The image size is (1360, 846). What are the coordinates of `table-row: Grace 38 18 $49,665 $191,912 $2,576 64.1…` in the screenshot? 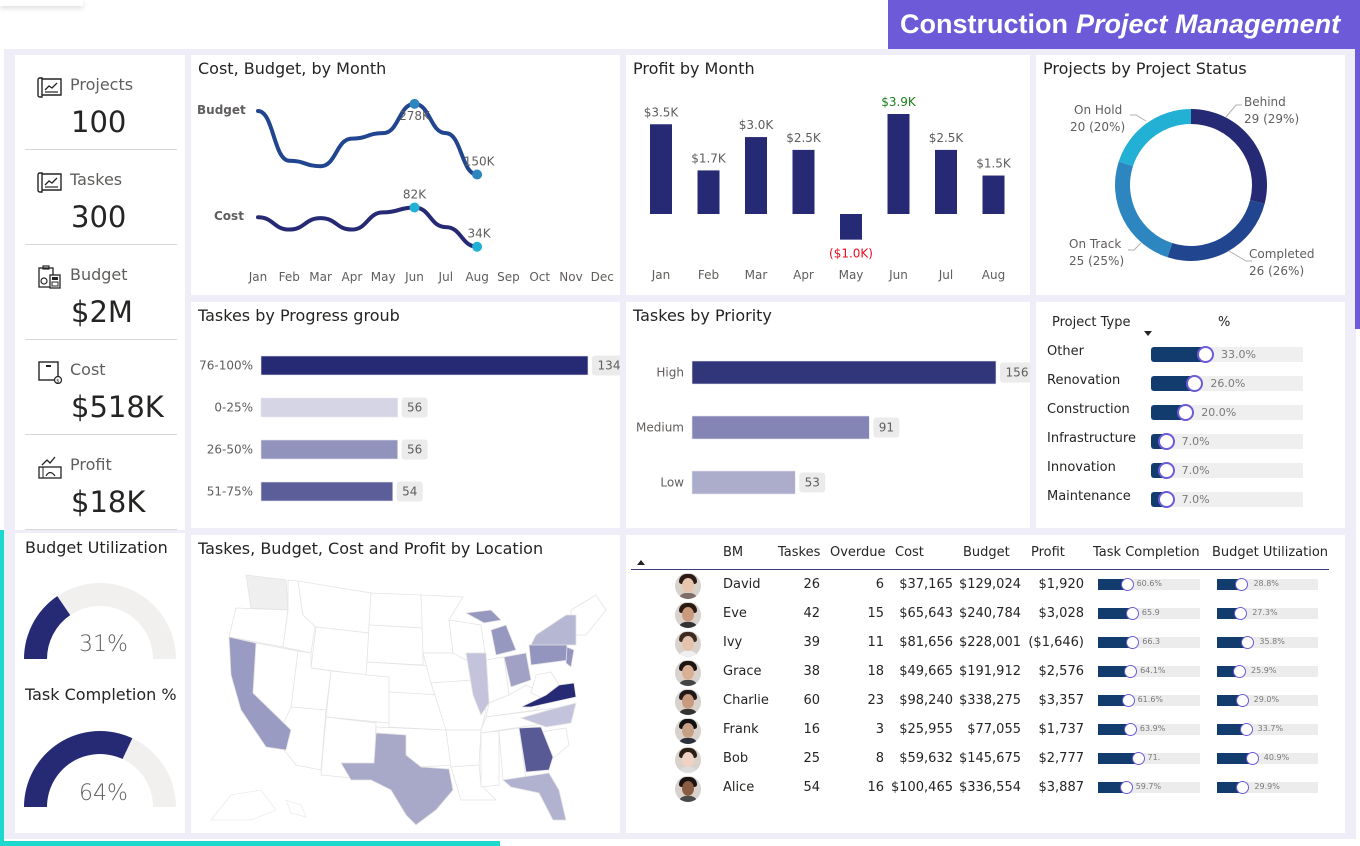 It's located at (986, 672).